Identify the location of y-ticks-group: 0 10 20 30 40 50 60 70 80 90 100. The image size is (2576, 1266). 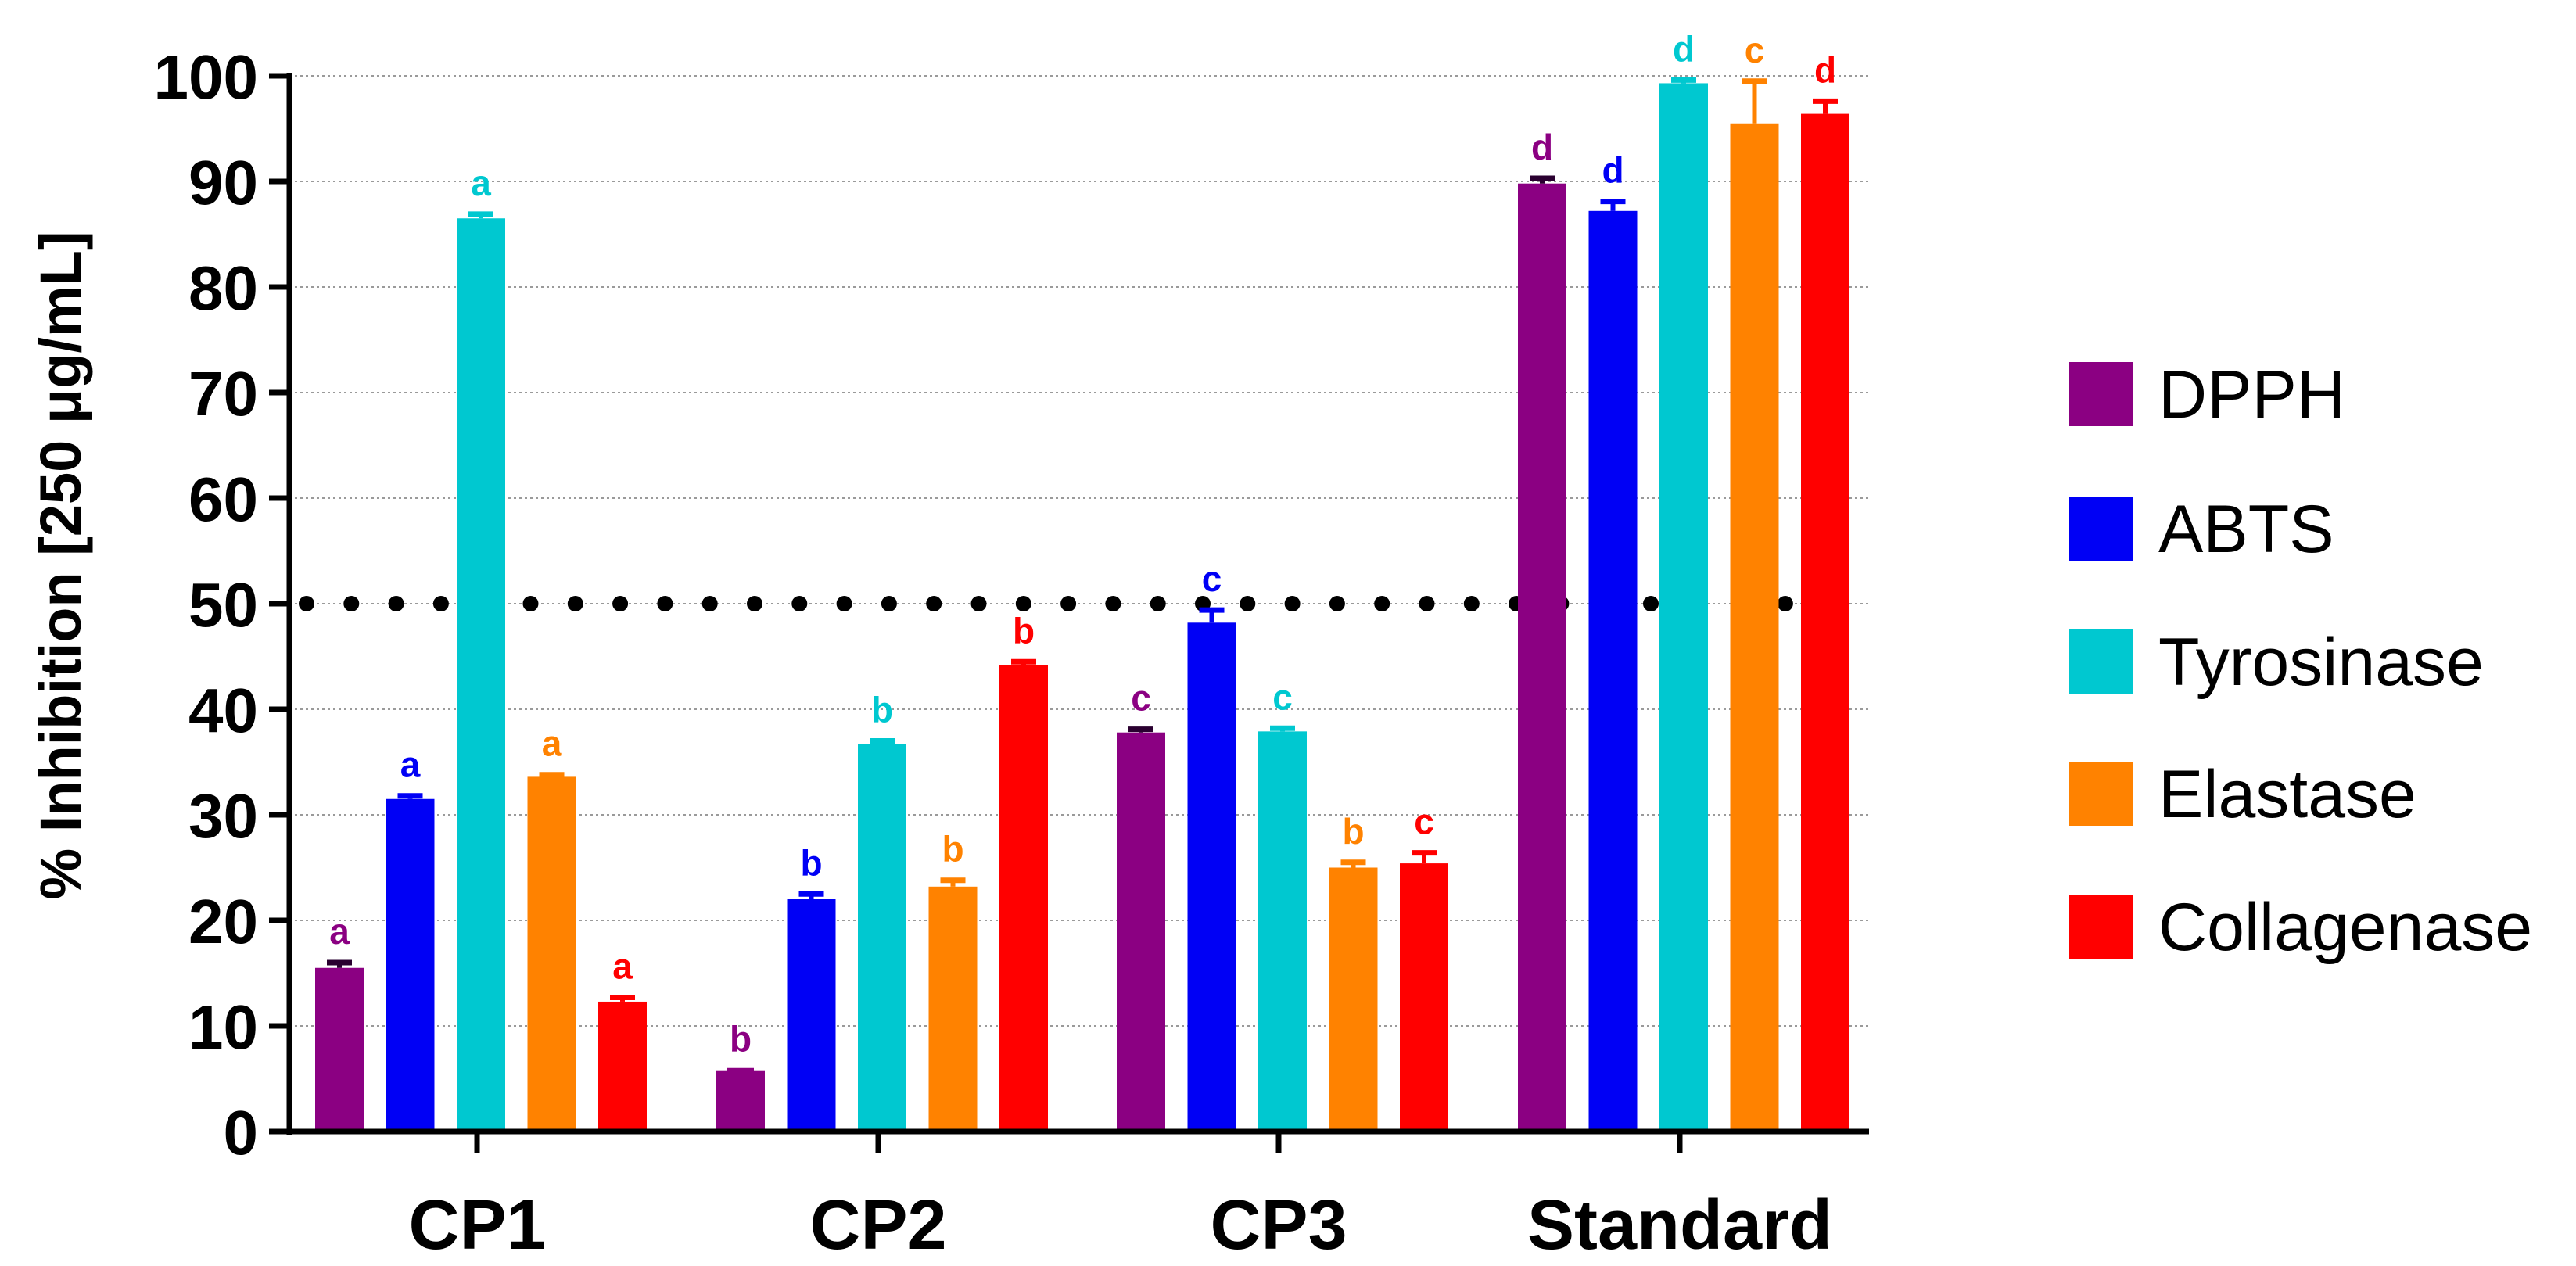
(221, 604).